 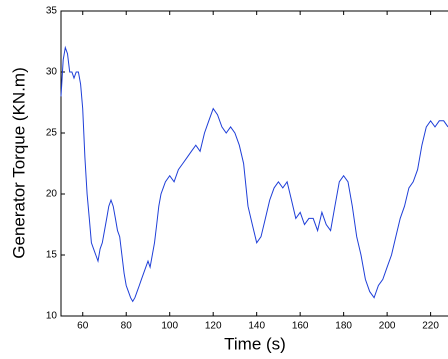 I want to click on x-tick-label: 180, so click(x=343, y=326).